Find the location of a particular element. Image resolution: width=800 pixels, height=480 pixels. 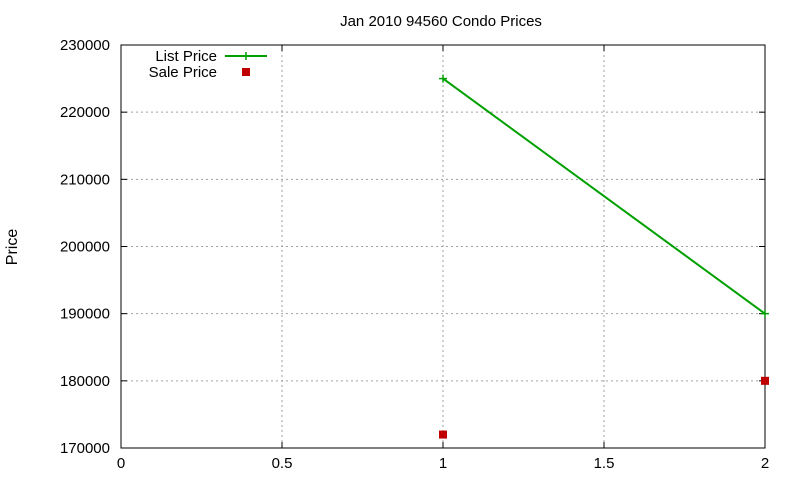

legend-marker-list-price is located at coordinates (246, 56).